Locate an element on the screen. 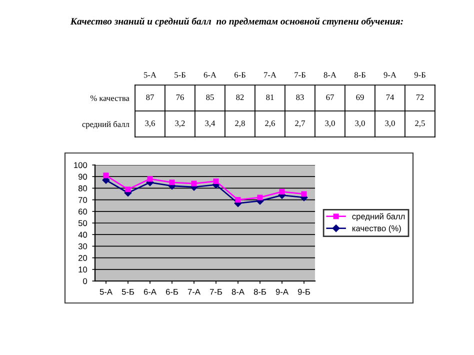 This screenshot has width=474, height=355. text: 2,7 is located at coordinates (300, 124).